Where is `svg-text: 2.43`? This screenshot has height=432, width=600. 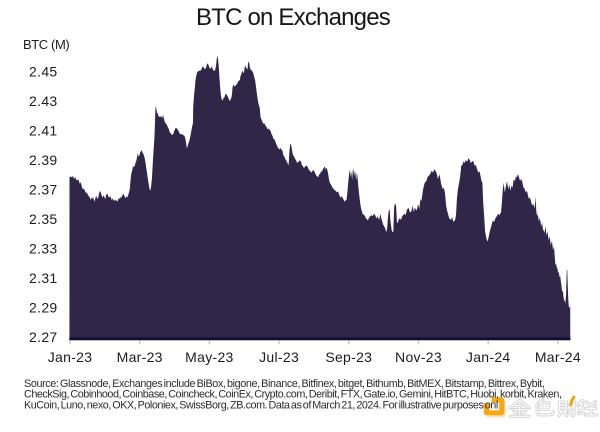
svg-text: 2.43 is located at coordinates (43, 101).